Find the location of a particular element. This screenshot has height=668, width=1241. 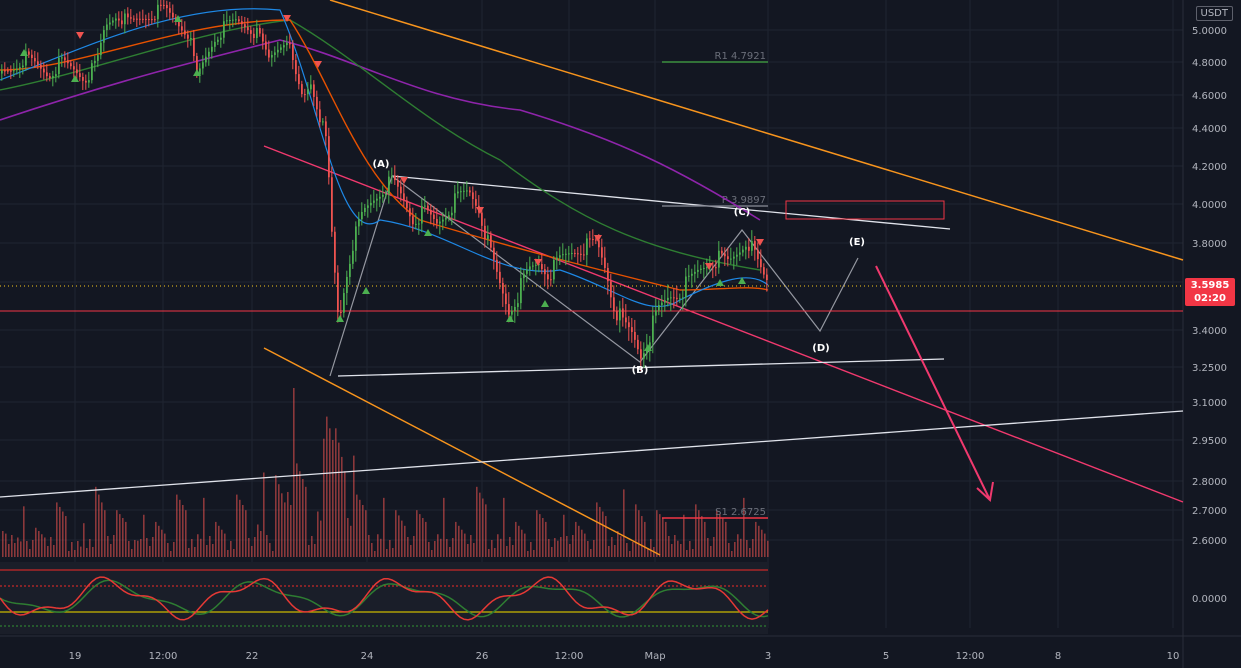

triangle-top-line is located at coordinates (671, 202).